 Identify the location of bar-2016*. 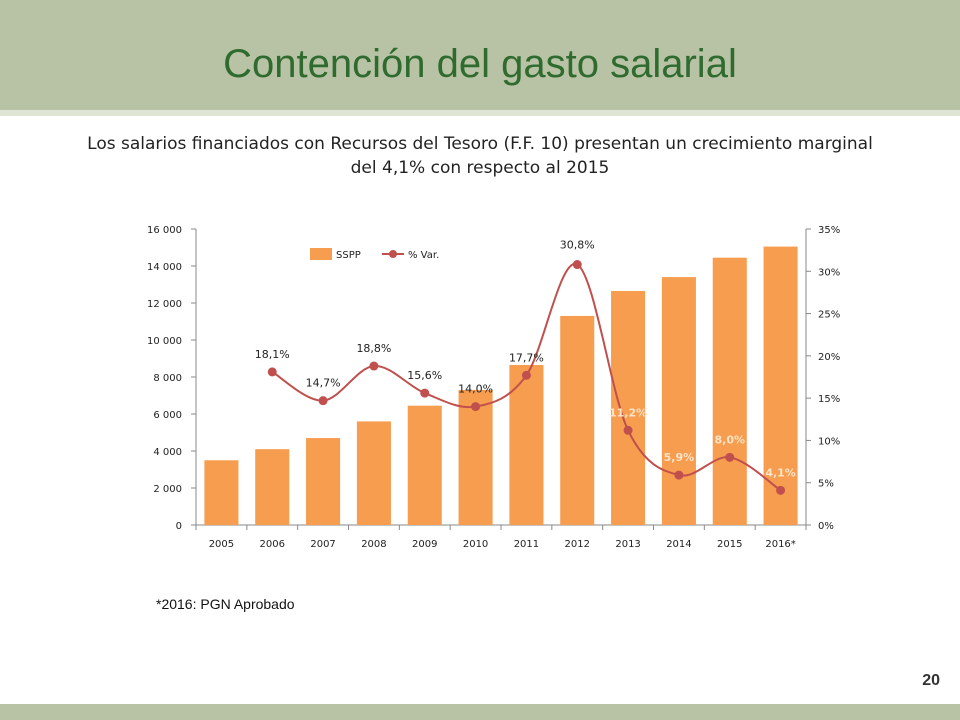
(780, 385).